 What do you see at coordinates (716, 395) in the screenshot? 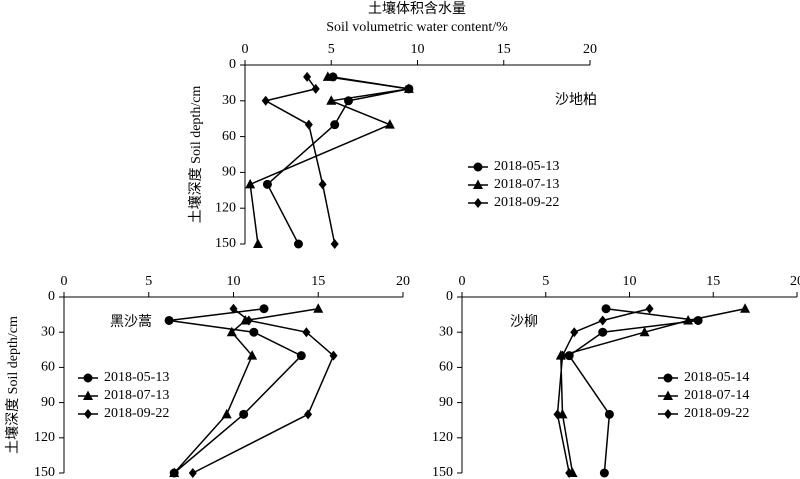
I see `legend-label: 2018-07-14` at bounding box center [716, 395].